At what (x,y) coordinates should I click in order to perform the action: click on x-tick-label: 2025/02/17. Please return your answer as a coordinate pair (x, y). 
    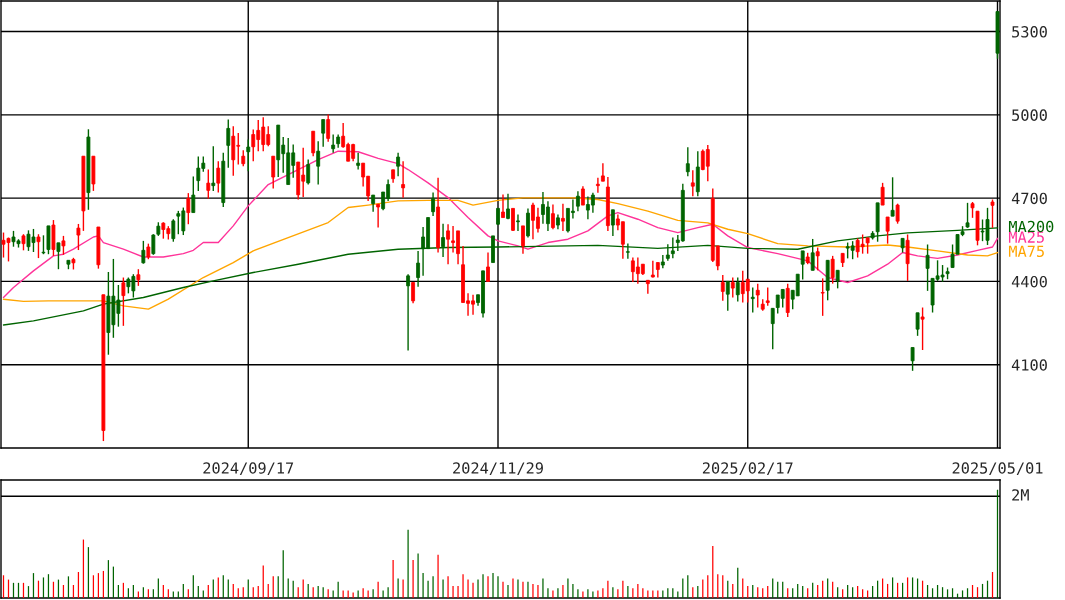
    Looking at the image, I should click on (747, 468).